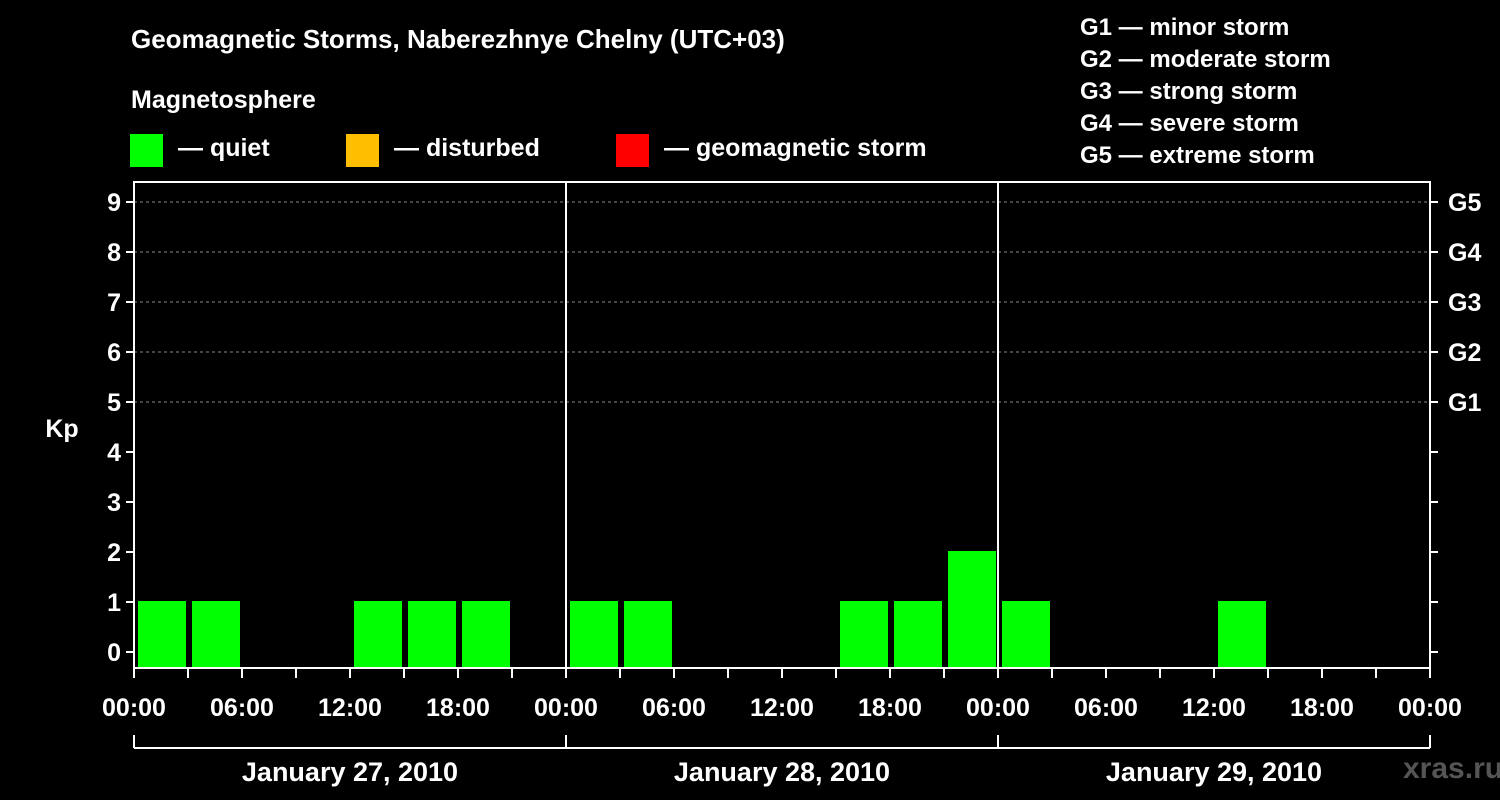  What do you see at coordinates (1464, 403) in the screenshot?
I see `right-axis-label-G1: G1` at bounding box center [1464, 403].